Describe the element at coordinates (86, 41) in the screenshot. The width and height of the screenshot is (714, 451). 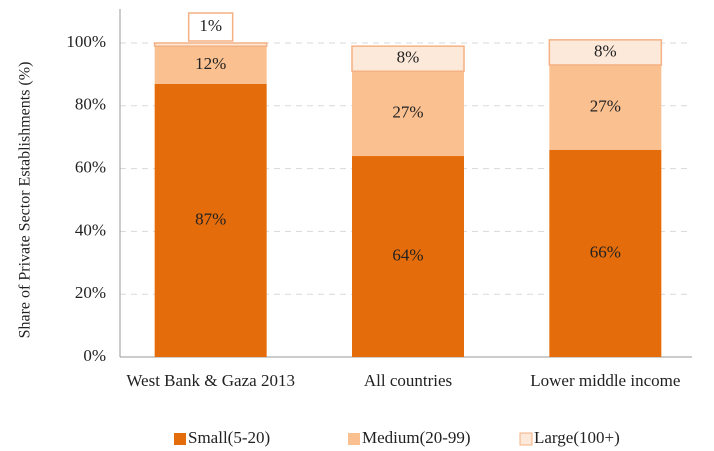
I see `y-tick-label: 100%` at that location.